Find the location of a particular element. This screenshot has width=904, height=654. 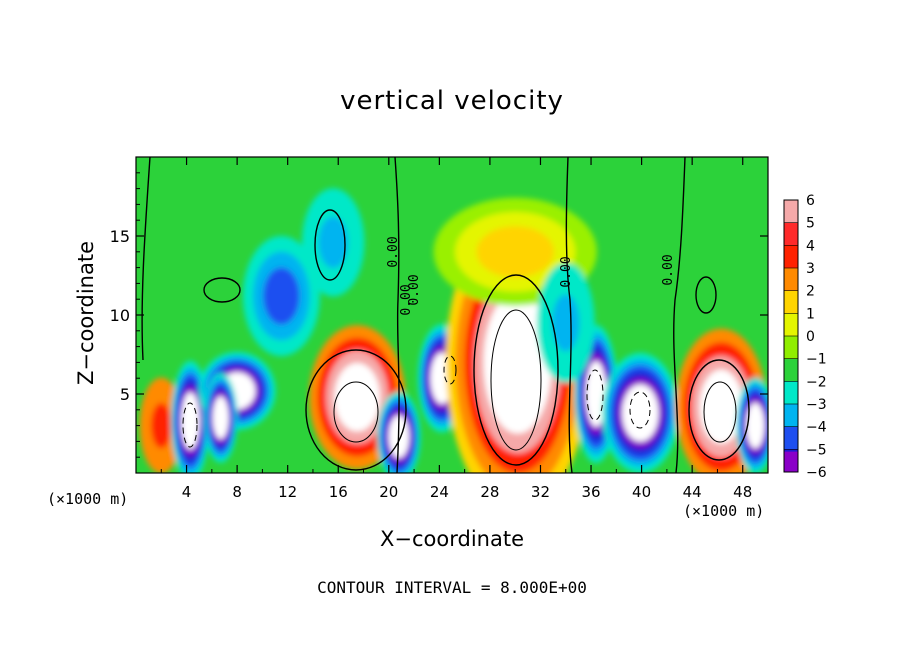

colorbar-label: 0 is located at coordinates (810, 337).